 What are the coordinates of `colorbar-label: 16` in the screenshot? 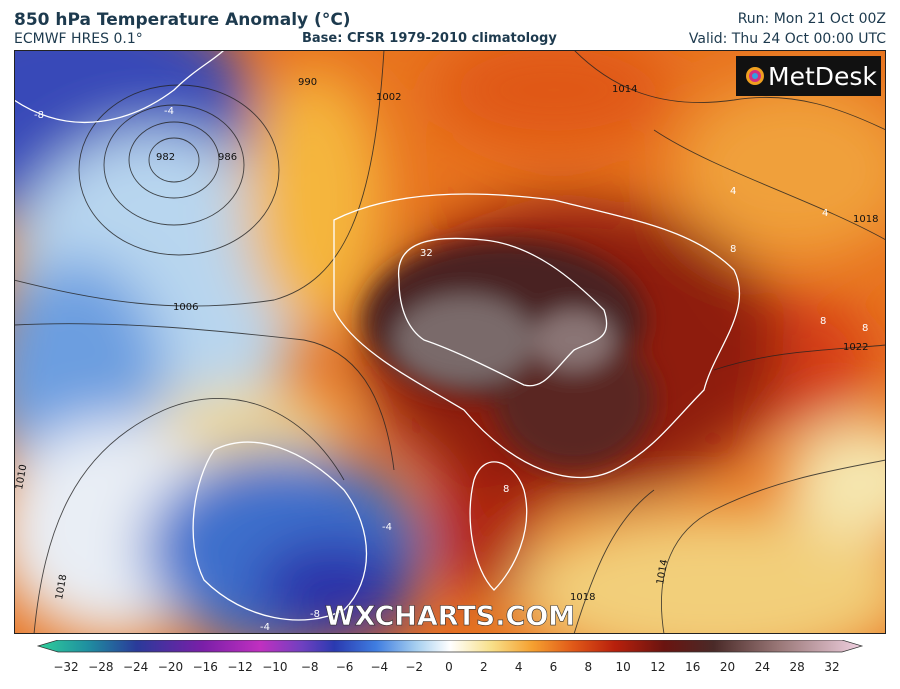 It's located at (692, 667).